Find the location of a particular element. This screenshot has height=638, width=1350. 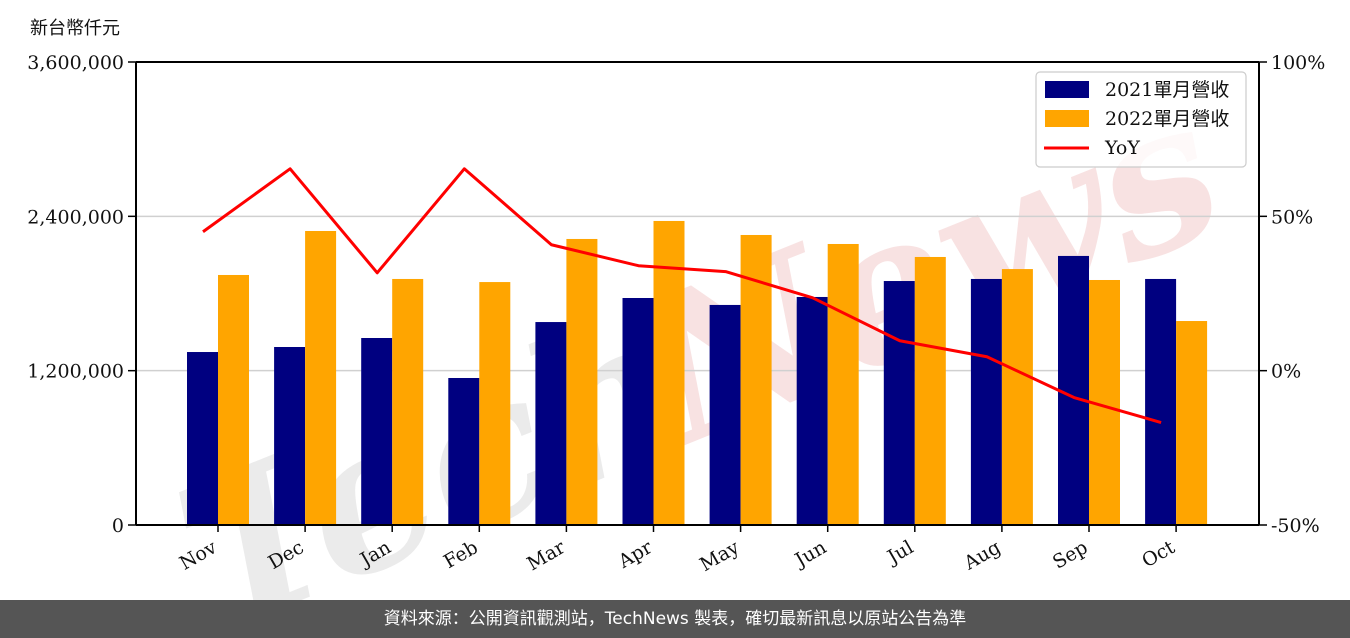

bar-2022-mar is located at coordinates (582, 382).